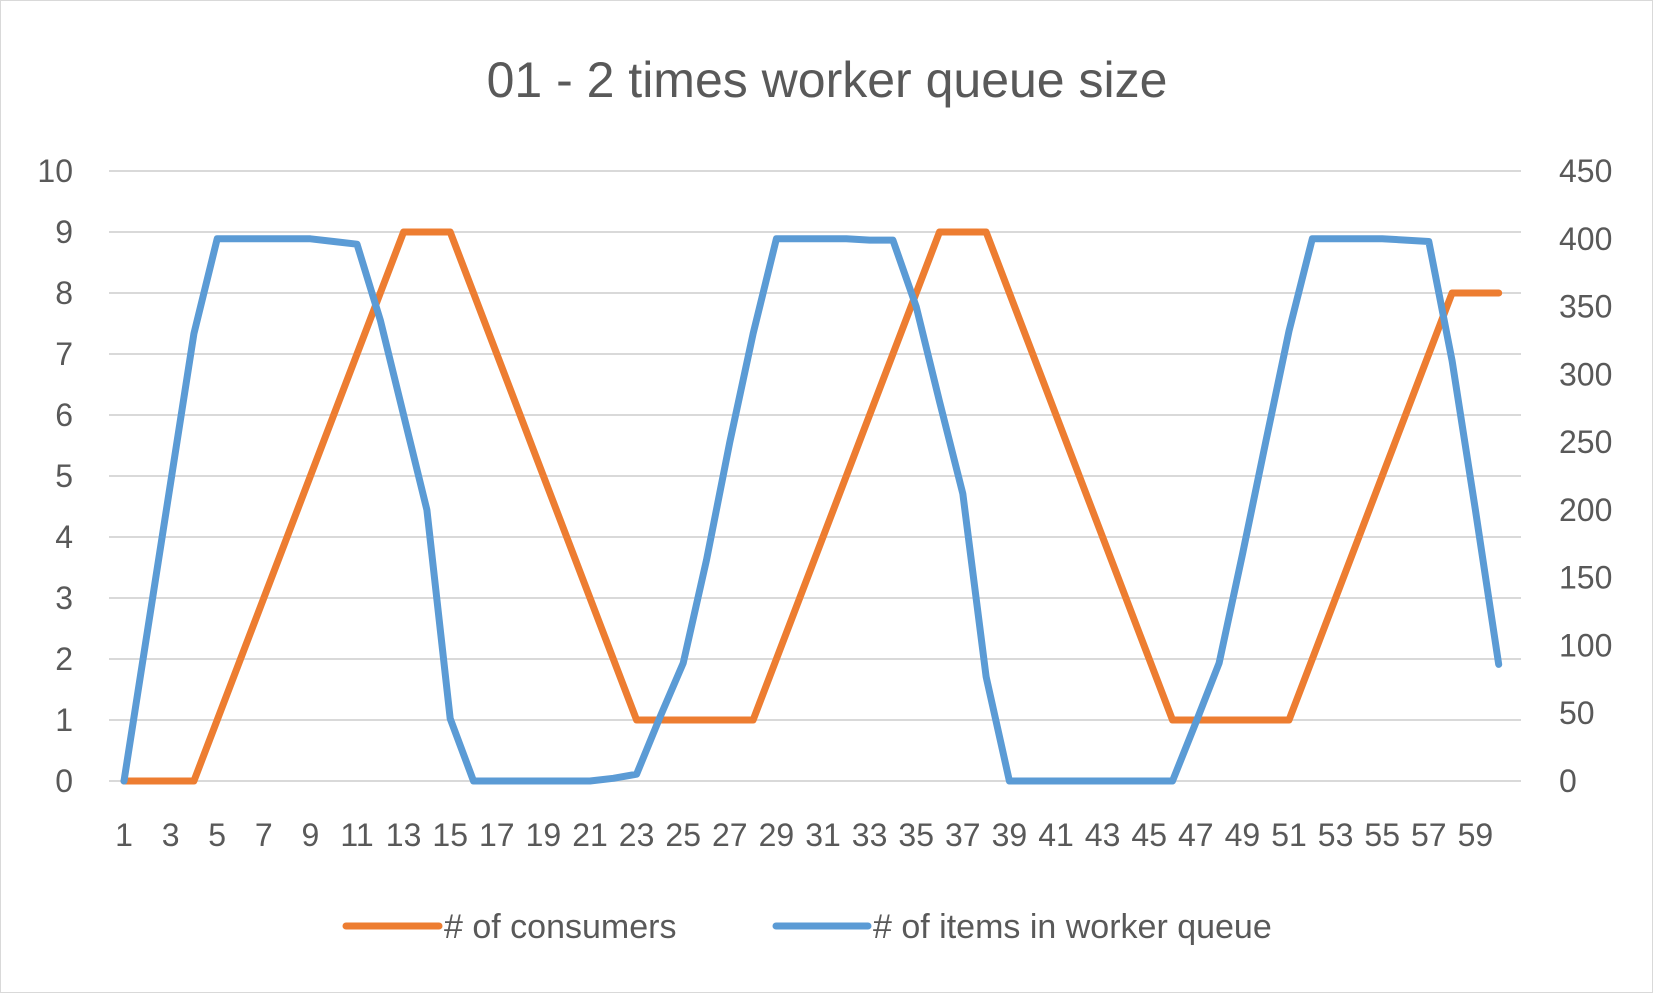 This screenshot has height=994, width=1653. What do you see at coordinates (450, 835) in the screenshot?
I see `x-tick-label: 15` at bounding box center [450, 835].